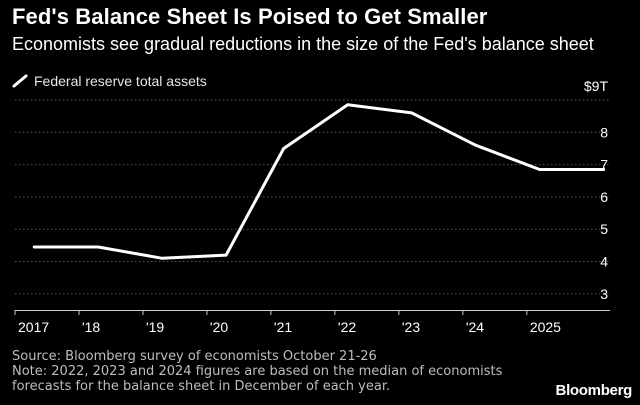 The height and width of the screenshot is (405, 640). Describe the element at coordinates (596, 86) in the screenshot. I see `y-unit-label: $9T` at that location.